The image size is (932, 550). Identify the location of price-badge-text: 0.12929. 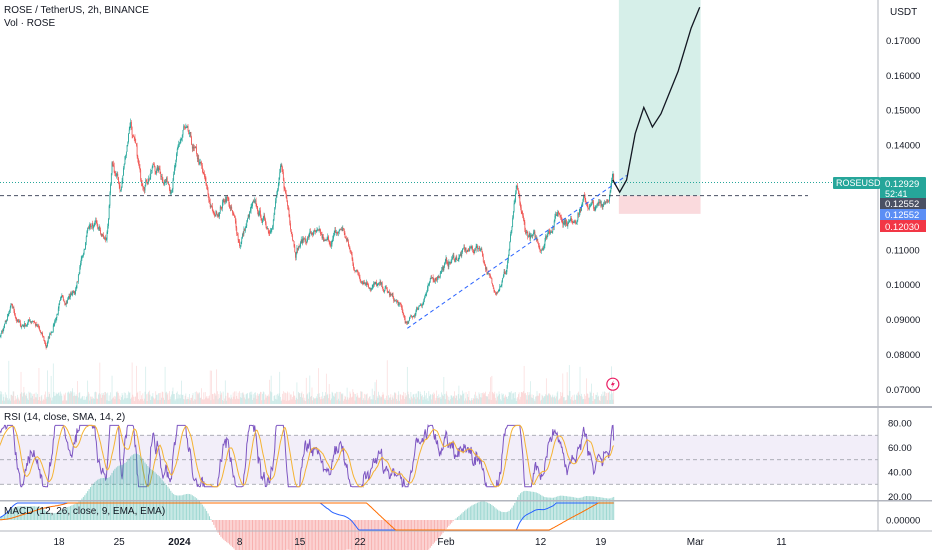
(902, 184).